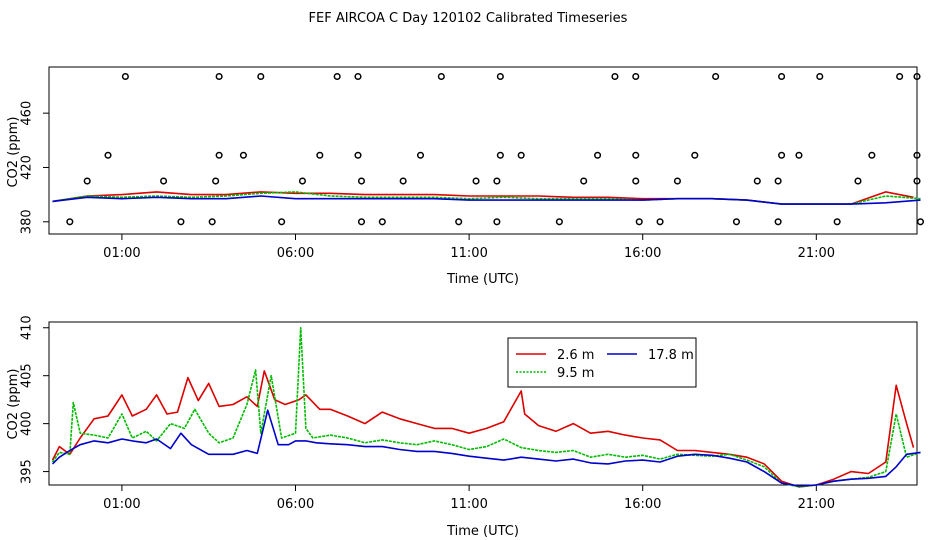  I want to click on top-y-tick-label-1: 420, so click(27, 167).